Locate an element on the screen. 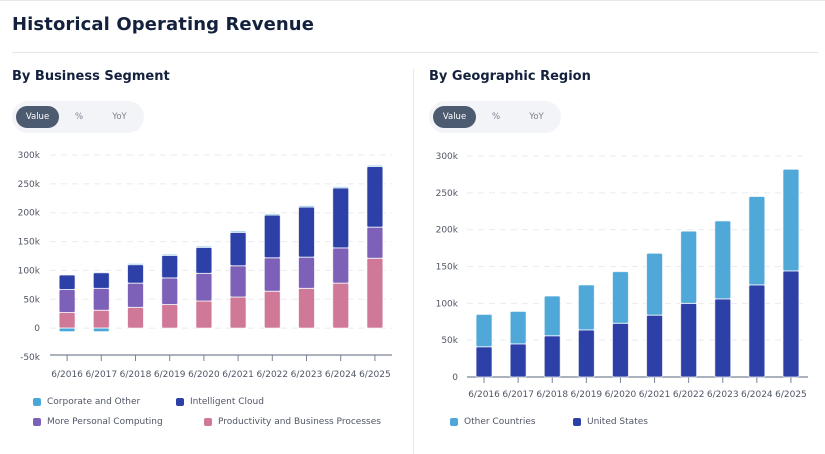  legend-label: United States is located at coordinates (617, 422).